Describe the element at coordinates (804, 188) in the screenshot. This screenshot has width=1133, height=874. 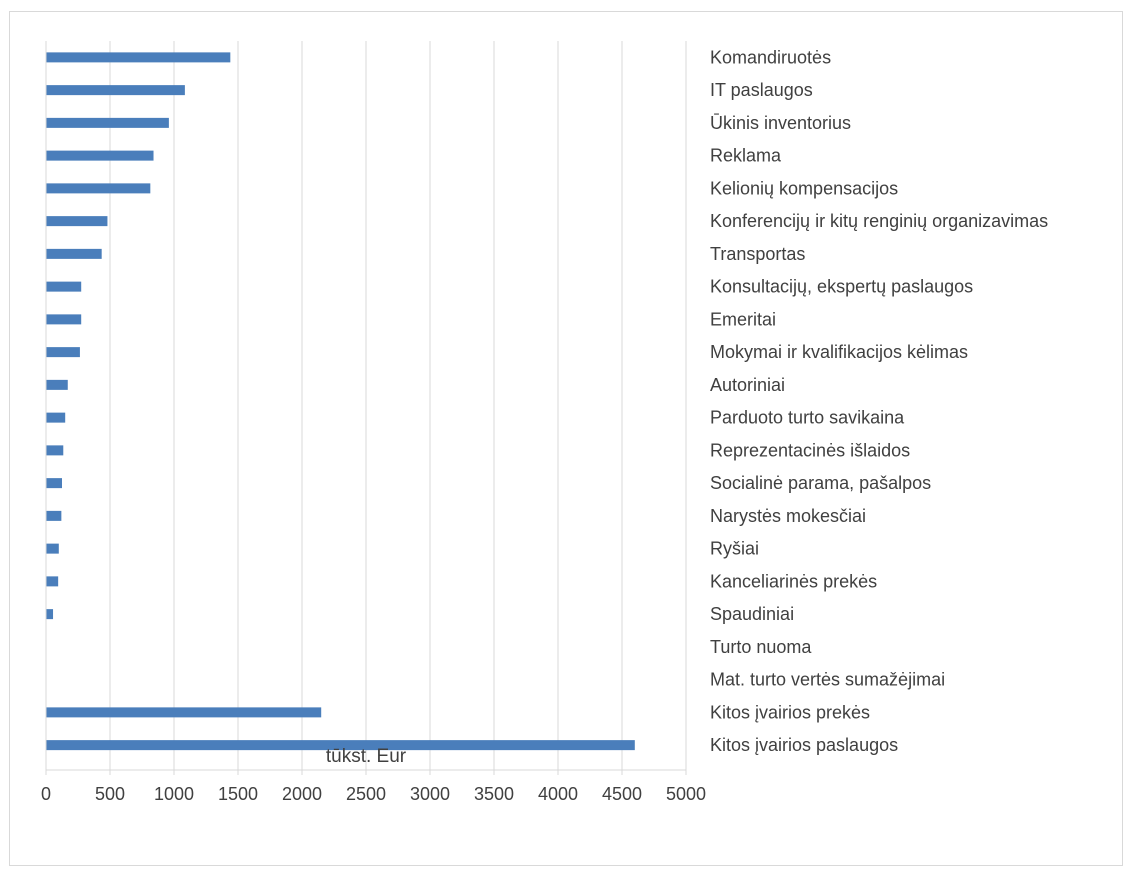
I see `category-label: Kelionių kompensacijos` at that location.